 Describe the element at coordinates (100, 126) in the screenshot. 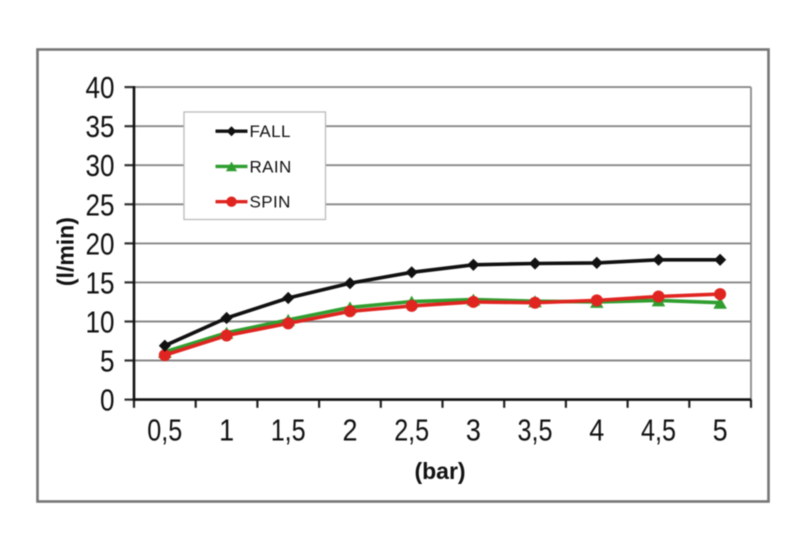

I see `svg-text: 35` at that location.